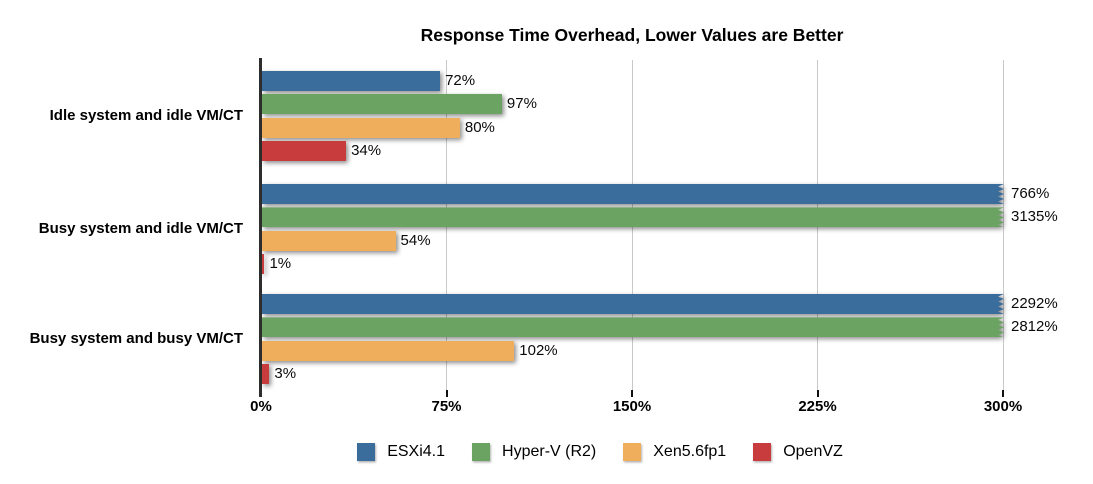 This screenshot has width=1093, height=484. What do you see at coordinates (366, 151) in the screenshot?
I see `value-label: 34%` at bounding box center [366, 151].